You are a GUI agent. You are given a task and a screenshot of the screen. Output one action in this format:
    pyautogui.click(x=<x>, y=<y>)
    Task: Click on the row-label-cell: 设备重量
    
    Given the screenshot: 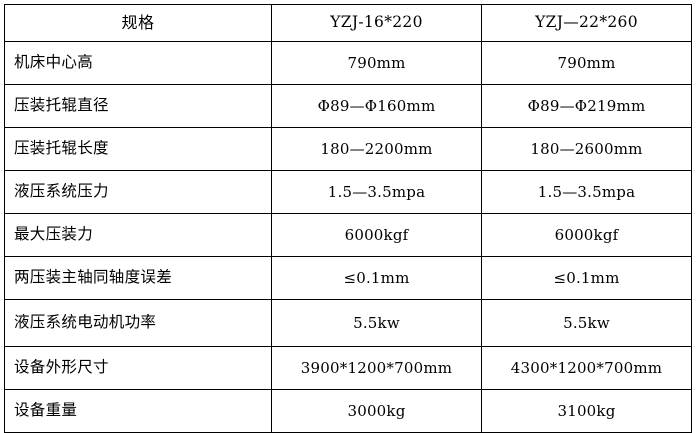 What is the action you would take?
    pyautogui.click(x=138, y=411)
    